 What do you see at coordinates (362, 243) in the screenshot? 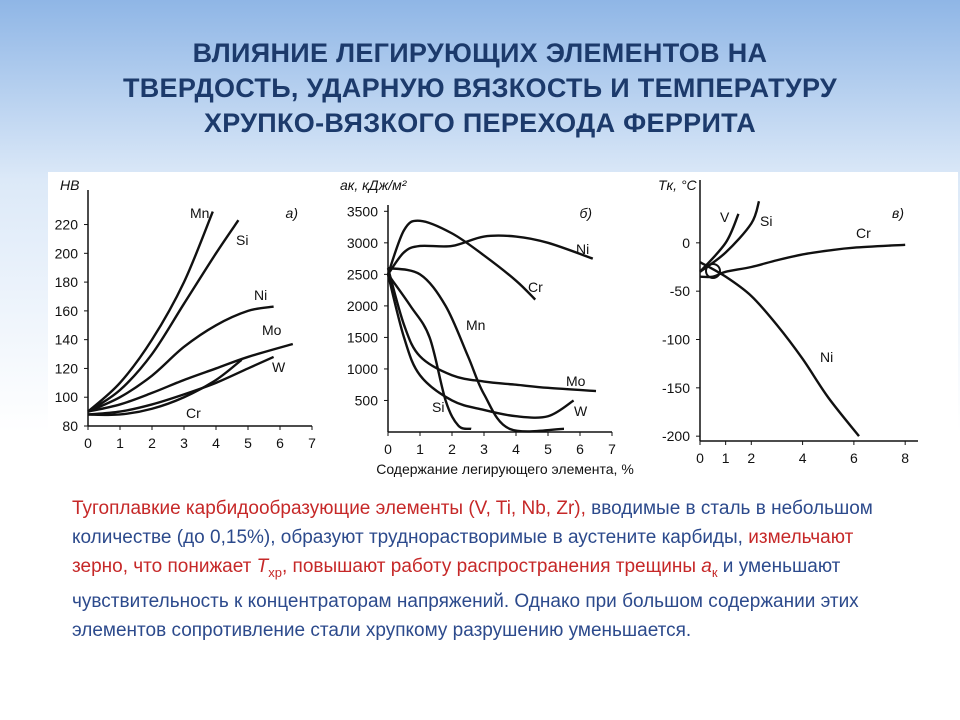
I see `y-tick-label: 3000` at bounding box center [362, 243].